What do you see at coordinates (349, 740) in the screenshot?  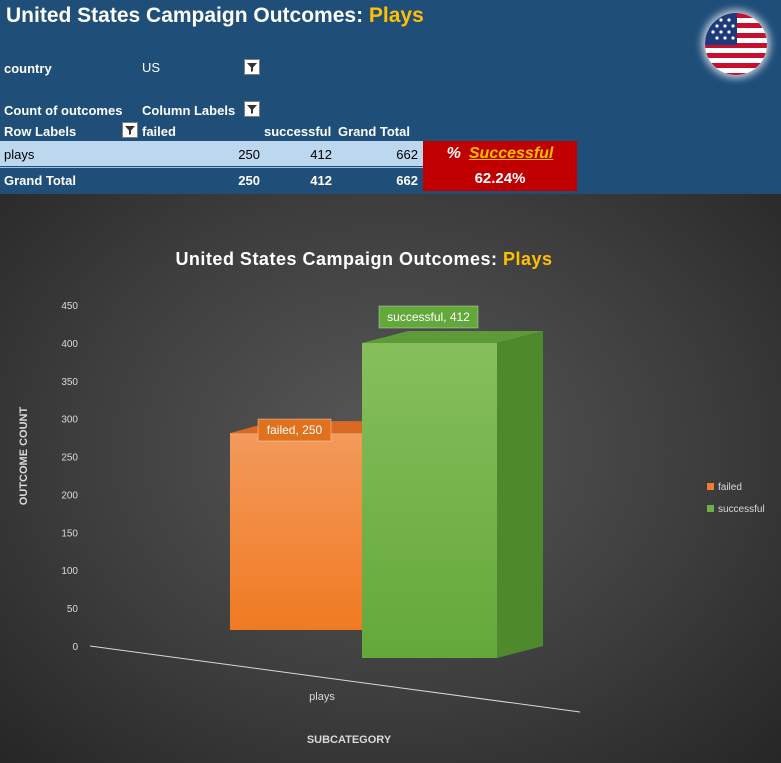 I see `x-axis-title: SUBCATEGORY` at bounding box center [349, 740].